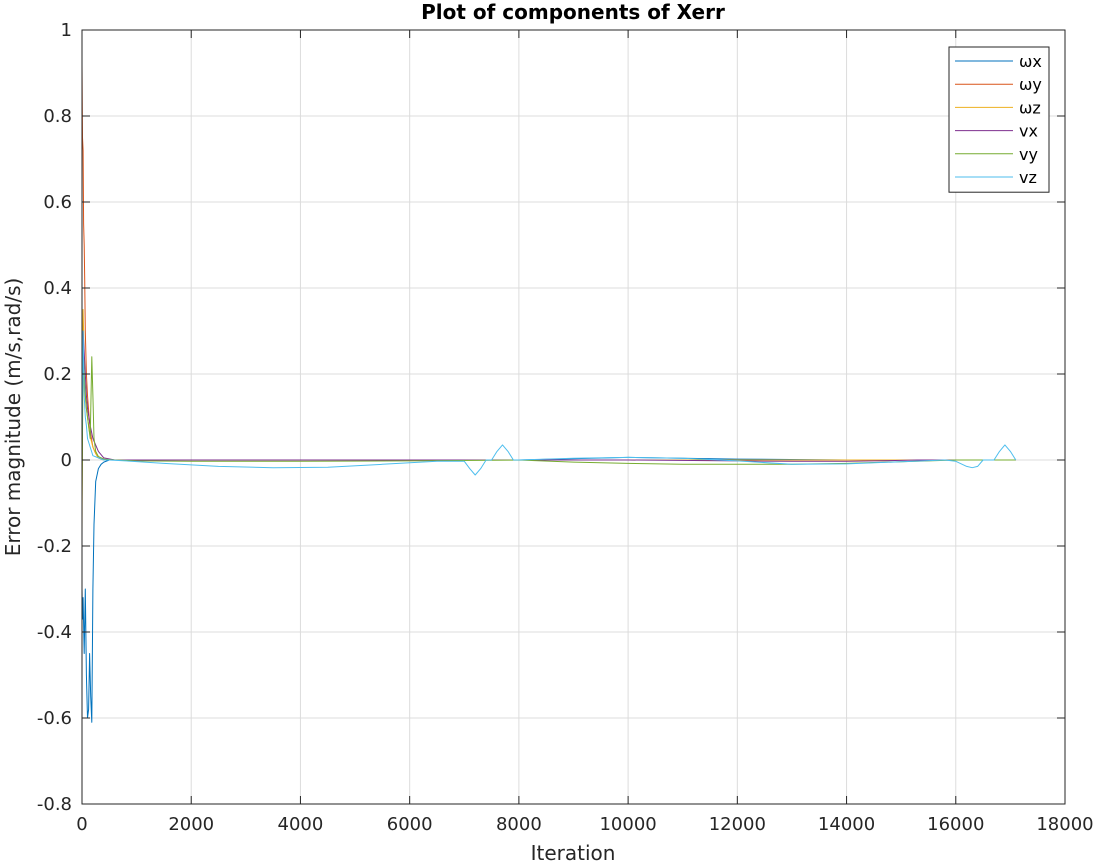 The image size is (1100, 865). I want to click on legend-entry-label: vx, so click(1028, 131).